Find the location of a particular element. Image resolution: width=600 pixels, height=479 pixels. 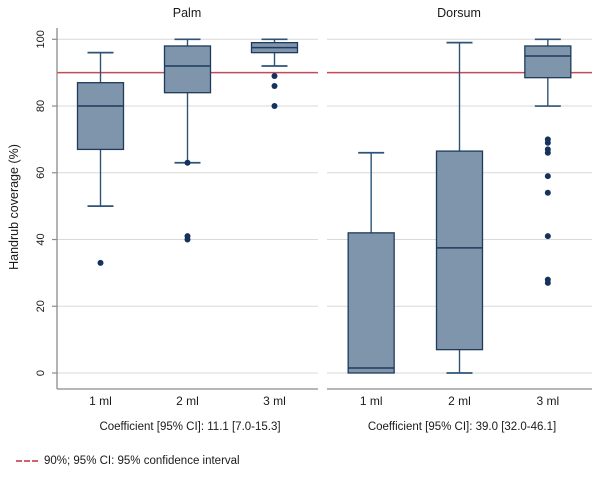

y-tick-label: 0 is located at coordinates (41, 373).